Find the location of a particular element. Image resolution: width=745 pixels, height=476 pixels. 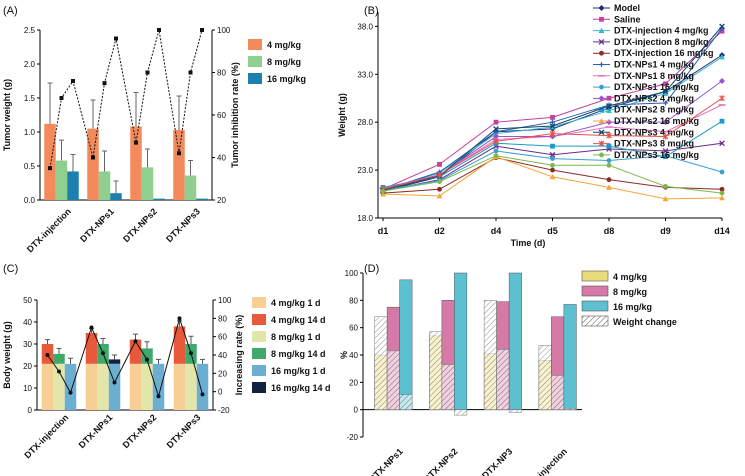

a-category-2: DTX-NPs2 is located at coordinates (140, 225).